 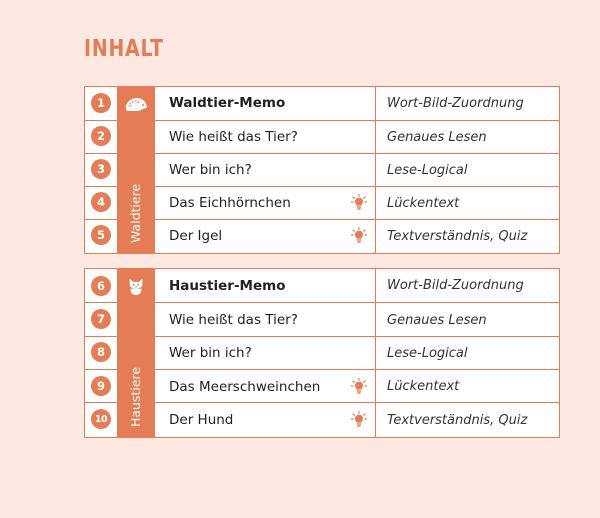 I want to click on item-number-badge: 10, so click(x=101, y=419).